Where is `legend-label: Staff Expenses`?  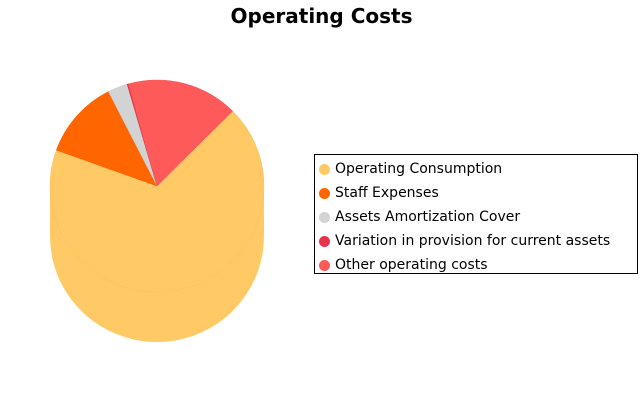
legend-label: Staff Expenses is located at coordinates (387, 193).